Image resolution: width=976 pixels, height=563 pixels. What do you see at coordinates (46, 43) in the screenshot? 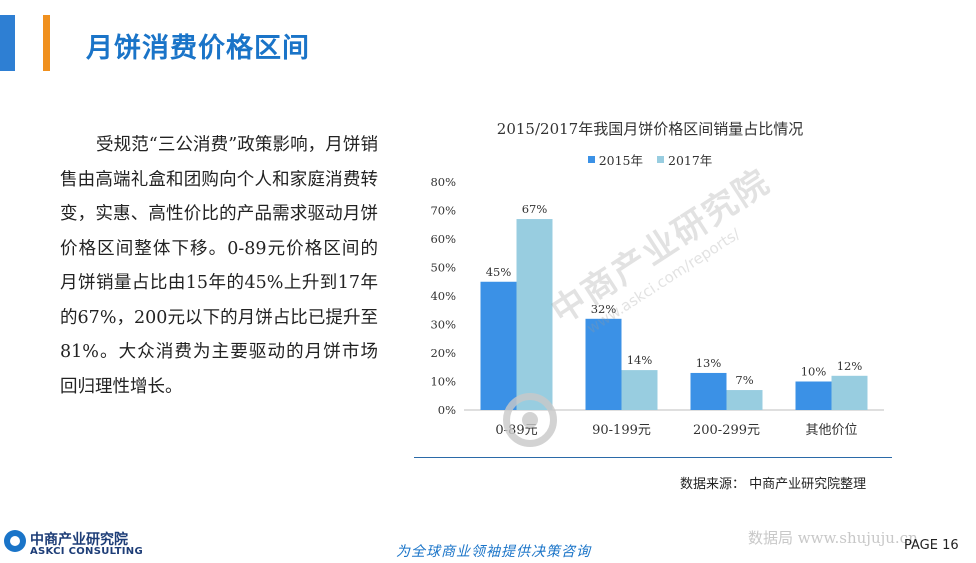
I see `header-accent-bar-orange` at bounding box center [46, 43].